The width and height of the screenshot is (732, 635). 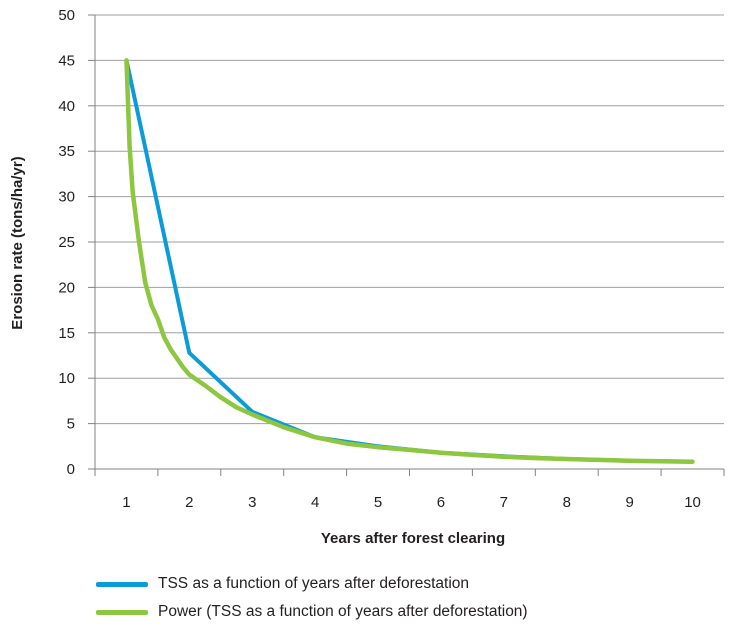 I want to click on x-tick-label-8: 8, so click(x=567, y=502).